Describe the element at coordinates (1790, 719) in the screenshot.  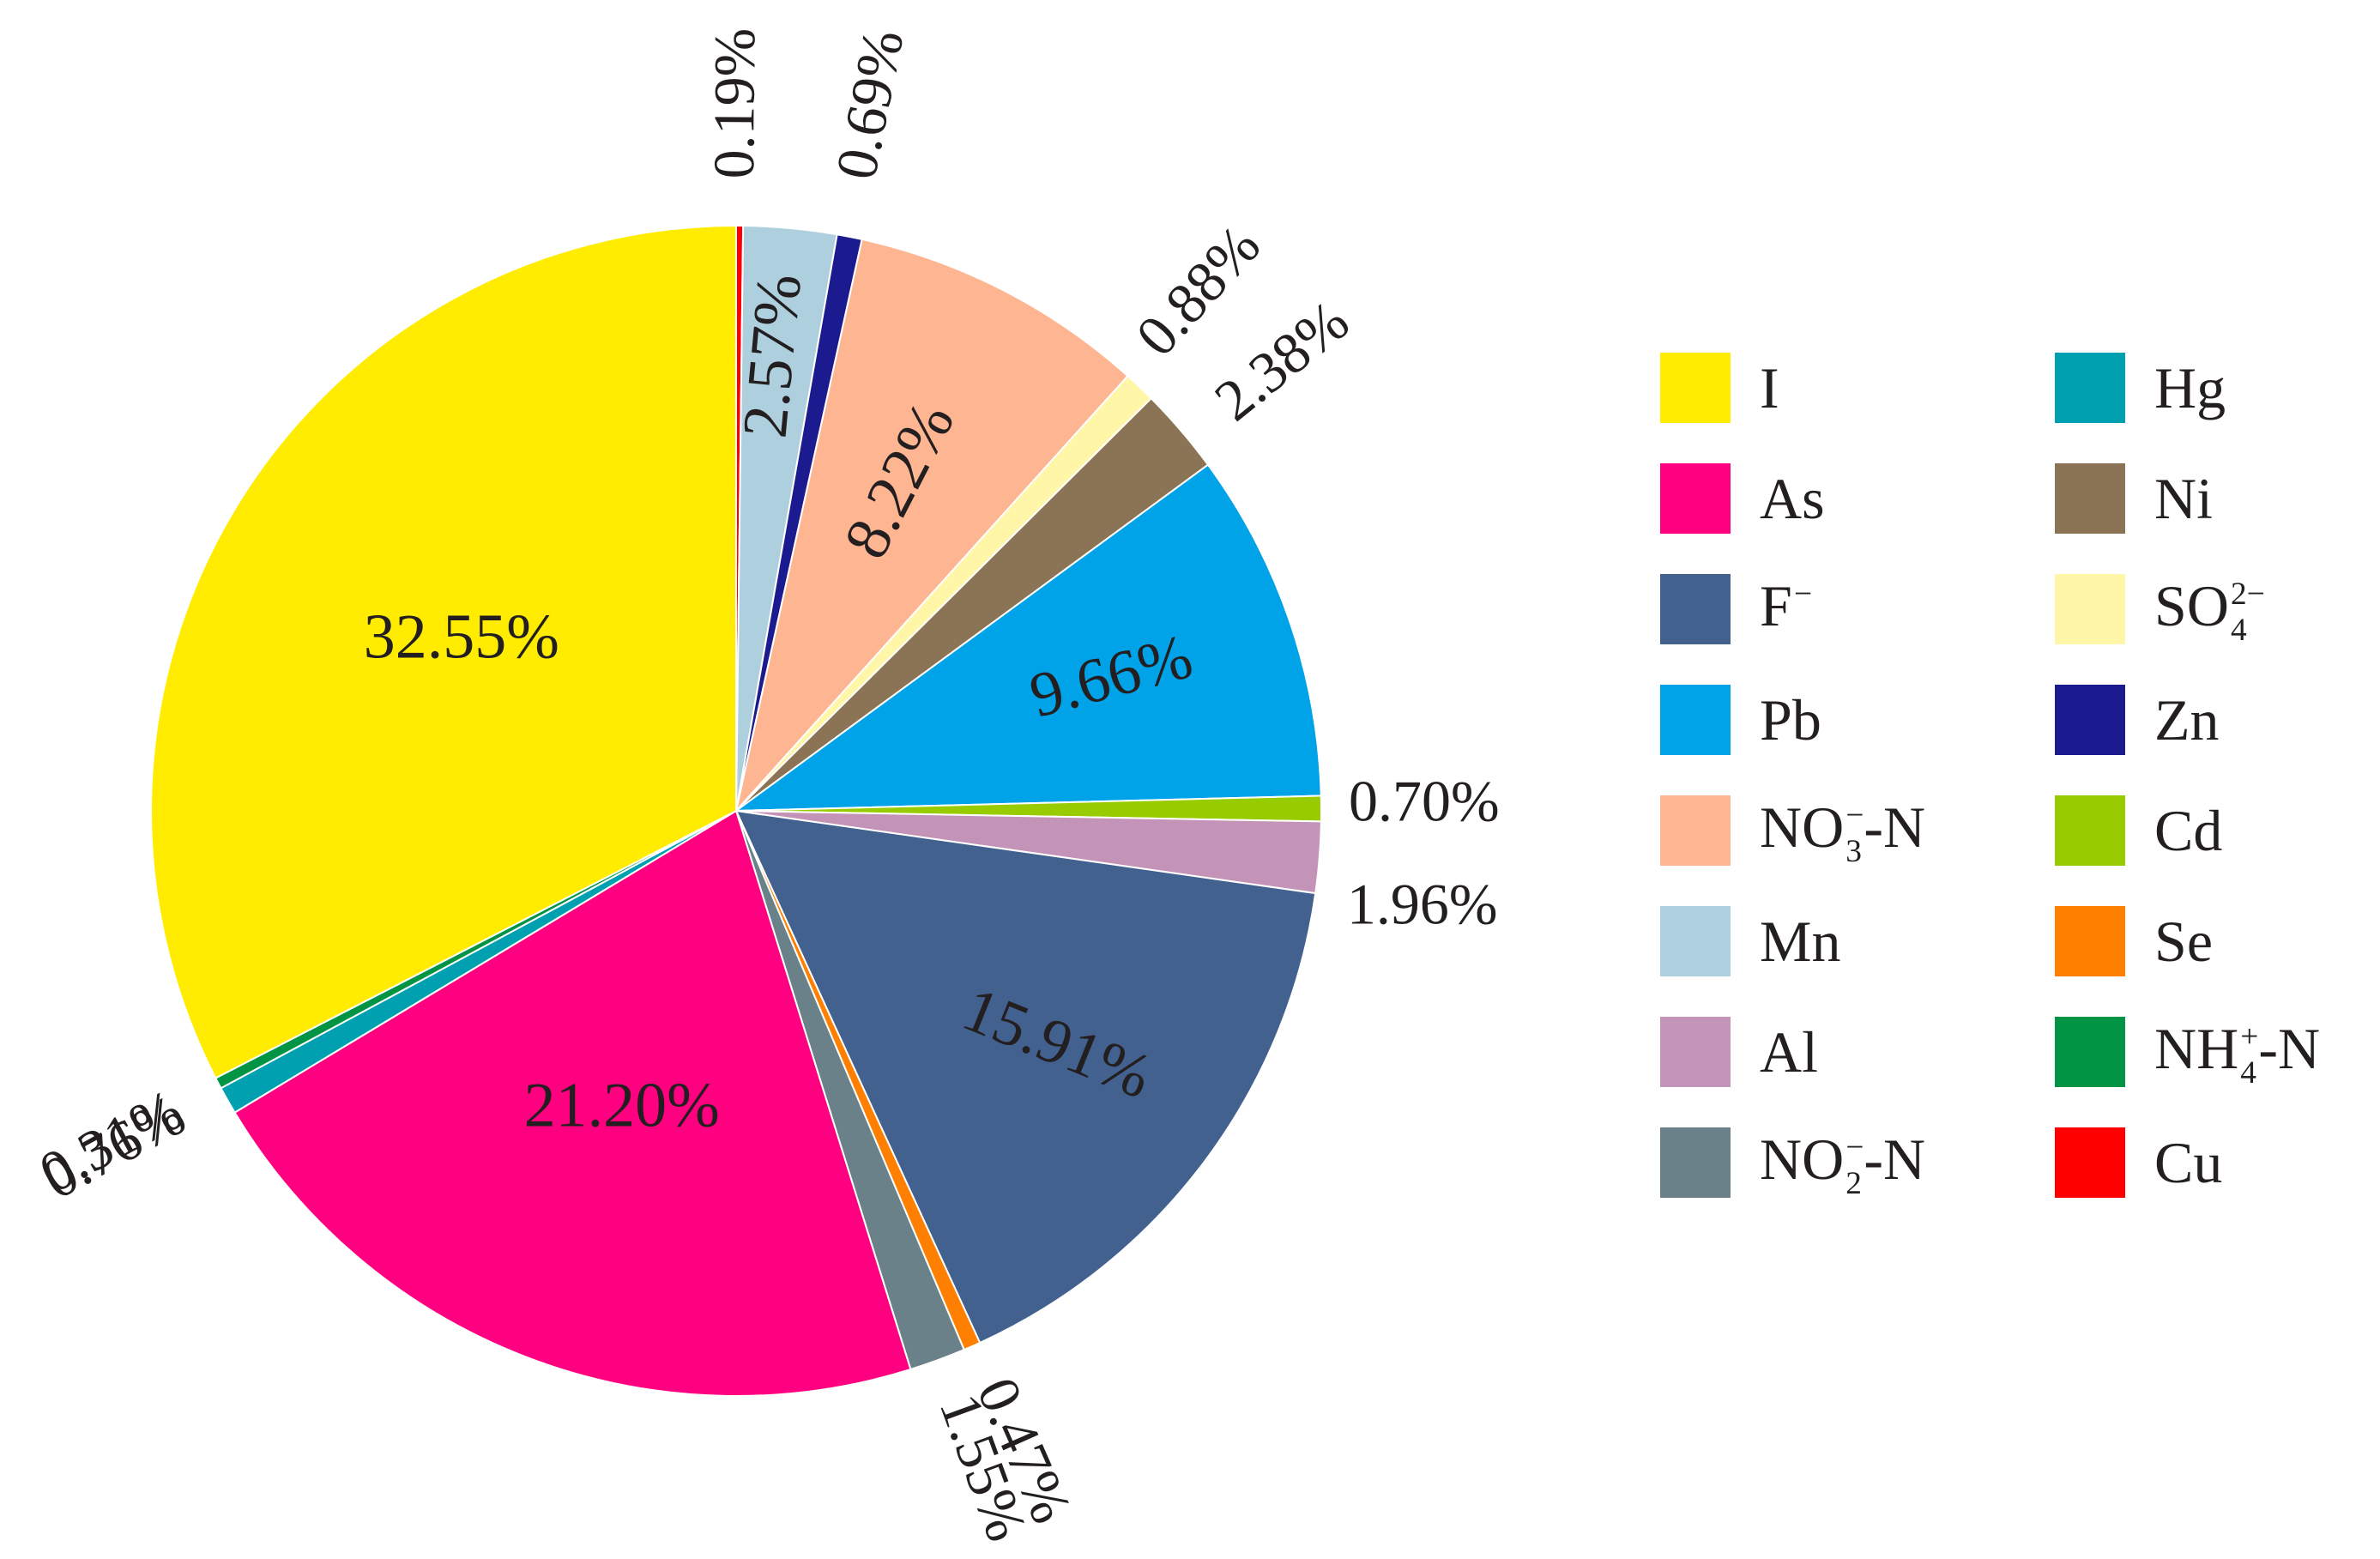
I see `legend-label: Pb` at that location.